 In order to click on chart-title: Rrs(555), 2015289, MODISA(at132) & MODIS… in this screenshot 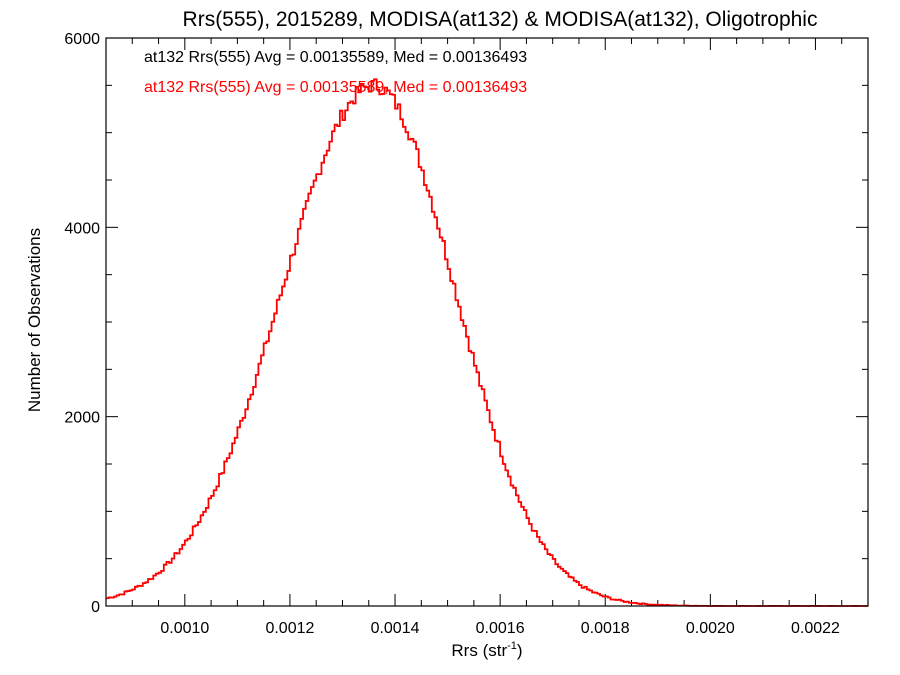, I will do `click(500, 19)`.